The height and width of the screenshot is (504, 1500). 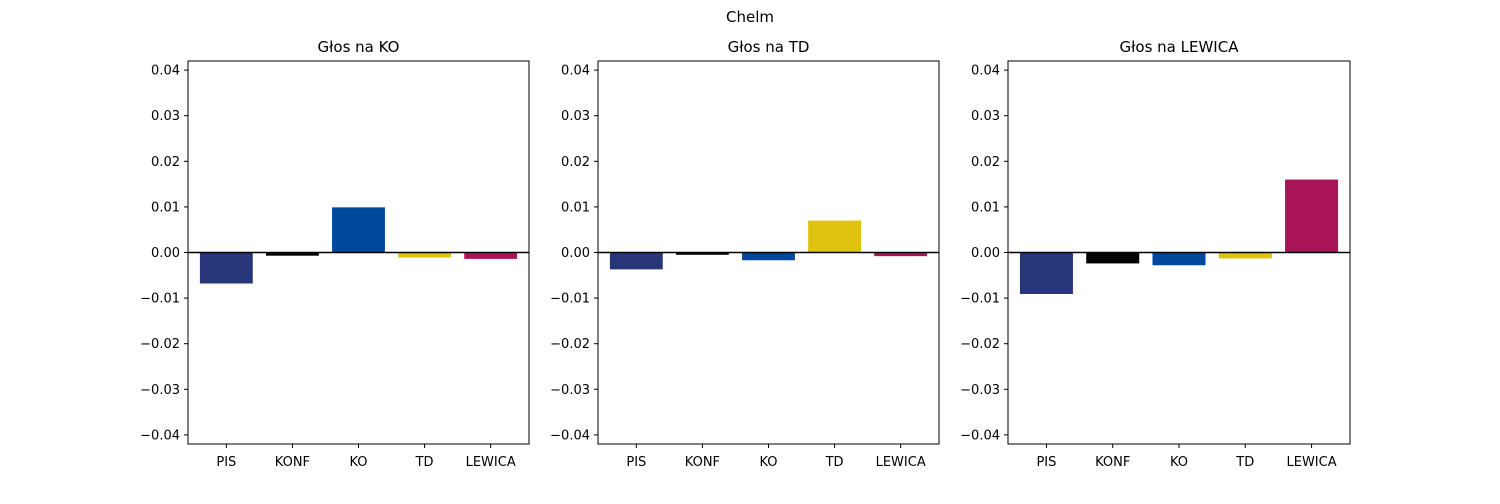 I want to click on subplot-title: Głos na TD, so click(x=769, y=47).